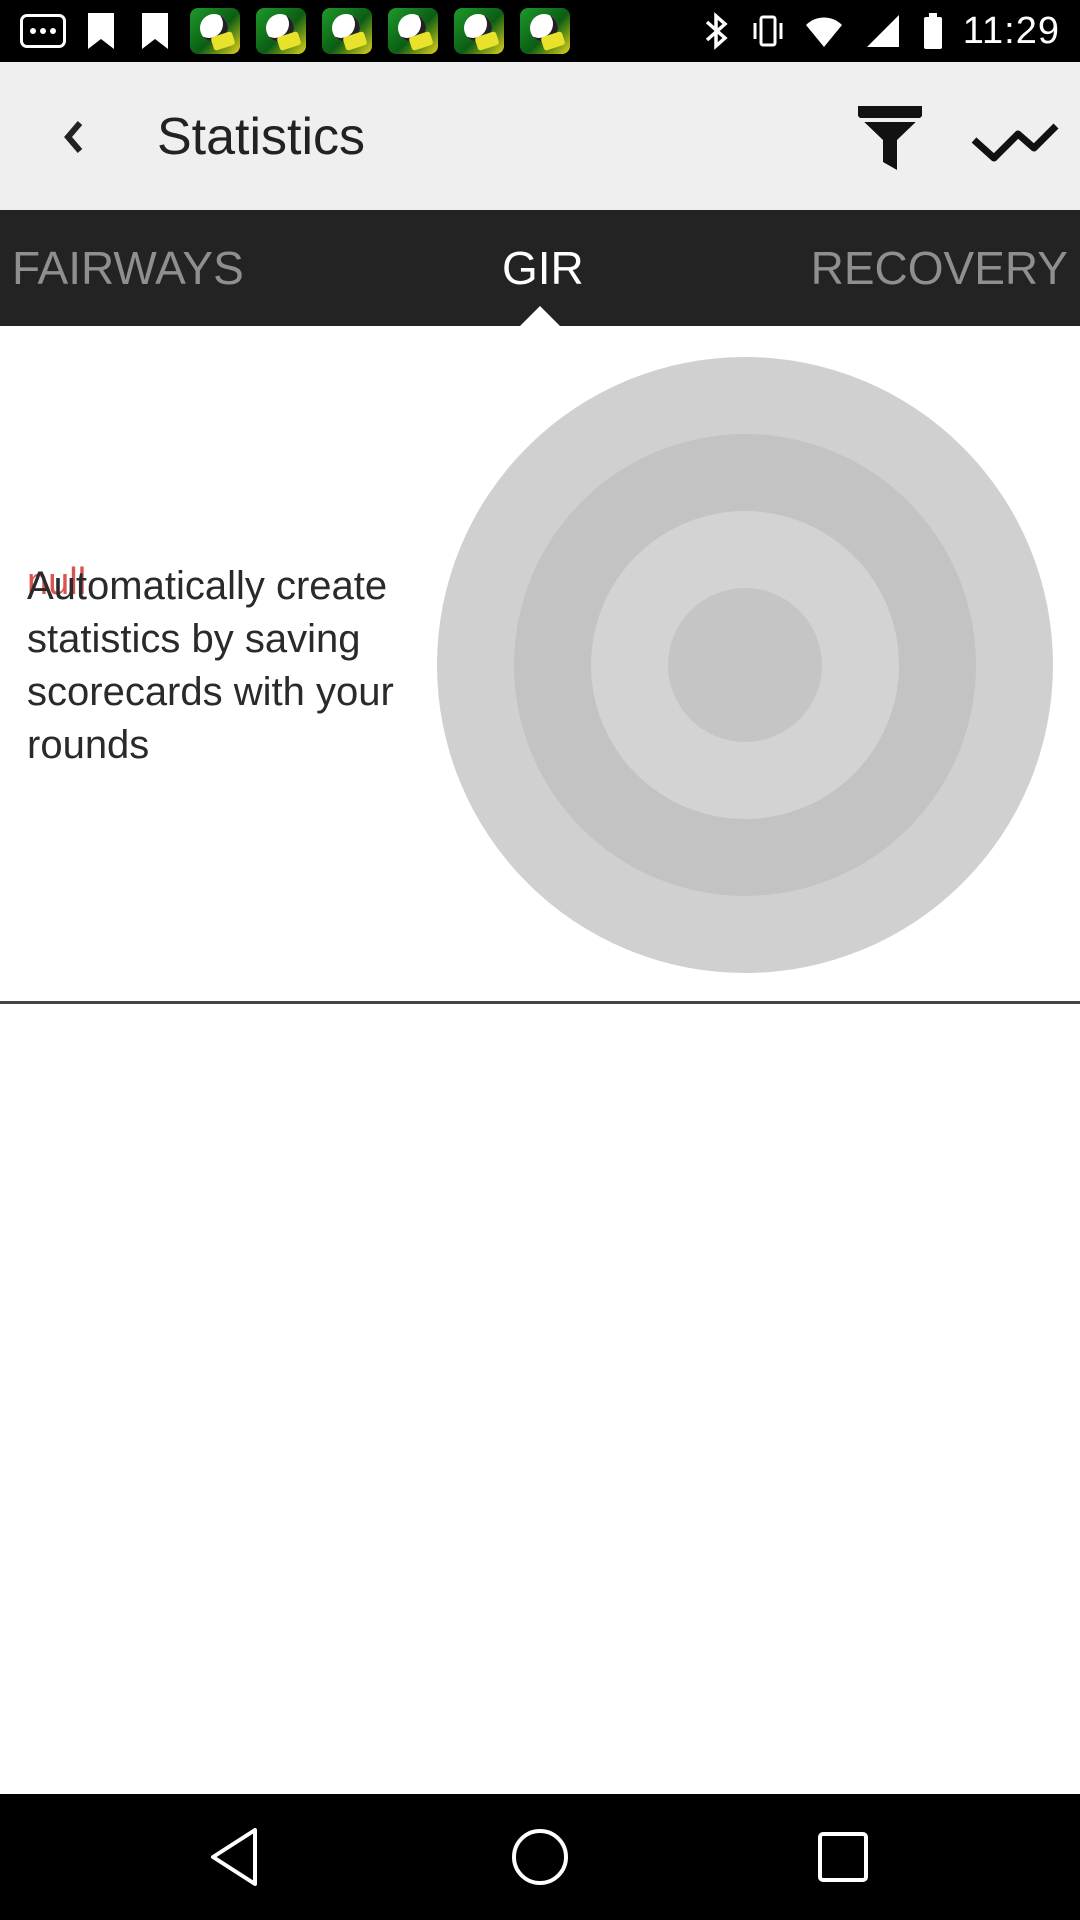  I want to click on tab-recovery: RECOVERY, so click(939, 268).